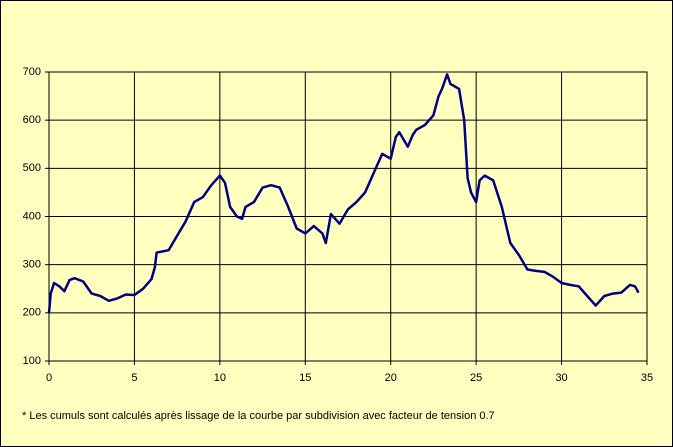 The image size is (673, 447). What do you see at coordinates (134, 378) in the screenshot?
I see `x-tick-label: 5` at bounding box center [134, 378].